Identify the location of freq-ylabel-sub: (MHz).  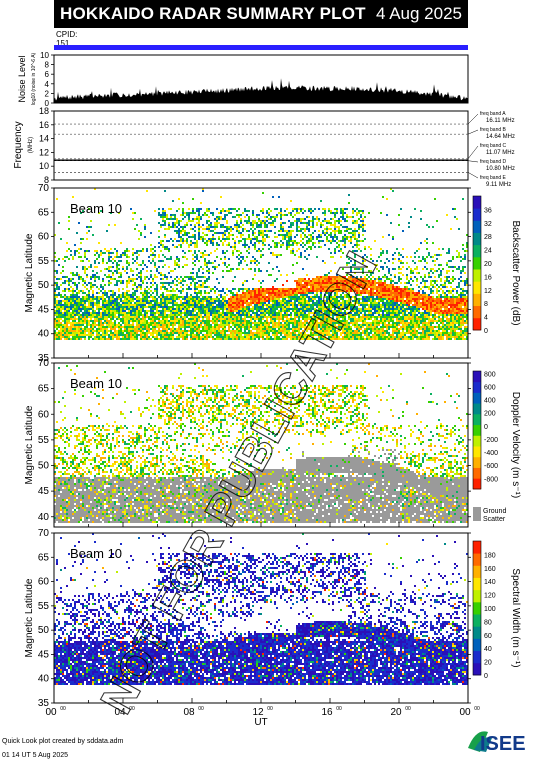
(31, 145).